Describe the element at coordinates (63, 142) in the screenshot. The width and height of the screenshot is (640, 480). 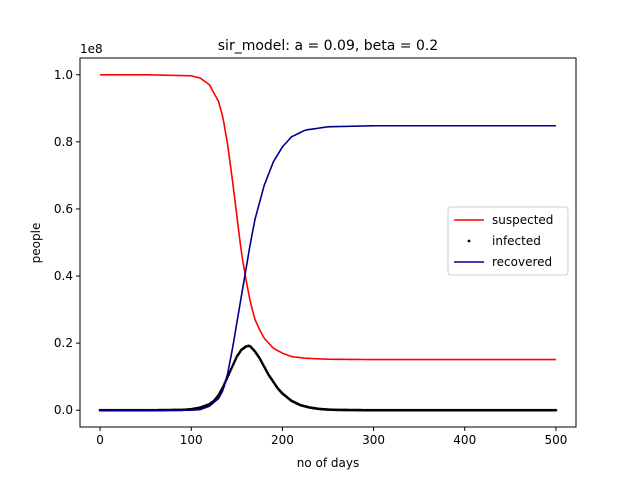
I see `y-tick-label: 0.8` at that location.